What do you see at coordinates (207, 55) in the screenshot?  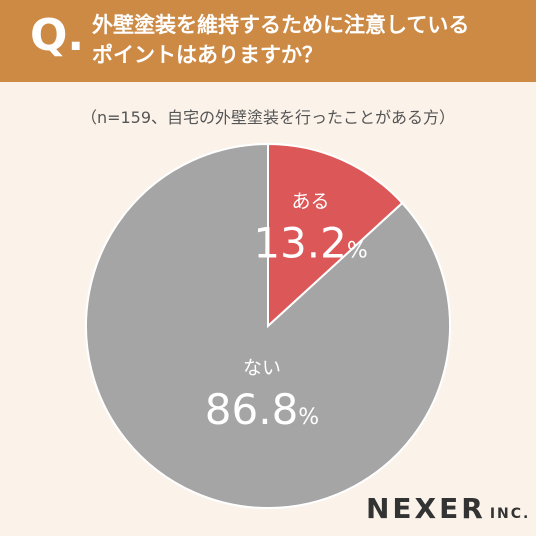 I see `question-line-2: ポイントはありますか？` at bounding box center [207, 55].